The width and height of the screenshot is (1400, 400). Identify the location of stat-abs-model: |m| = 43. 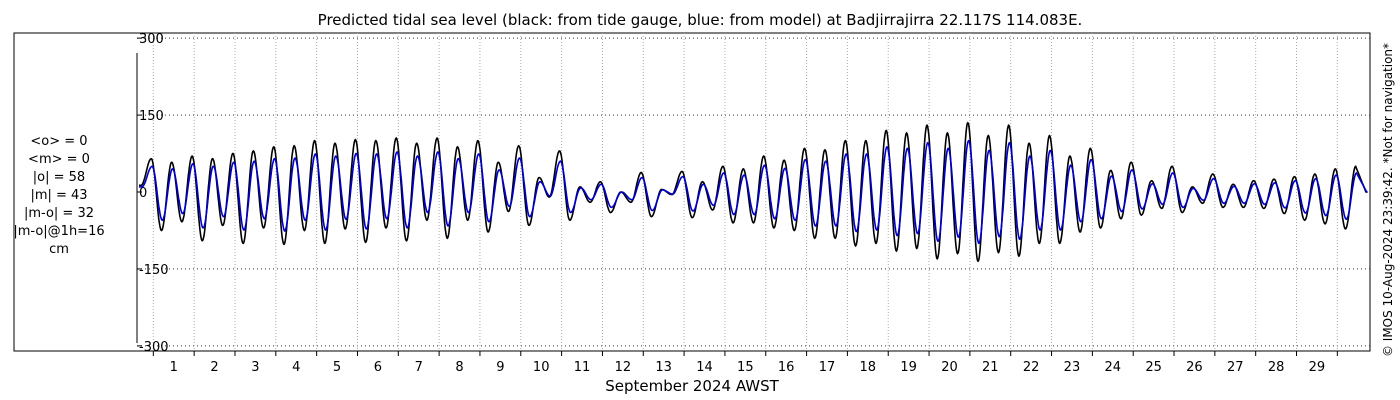
(59, 195).